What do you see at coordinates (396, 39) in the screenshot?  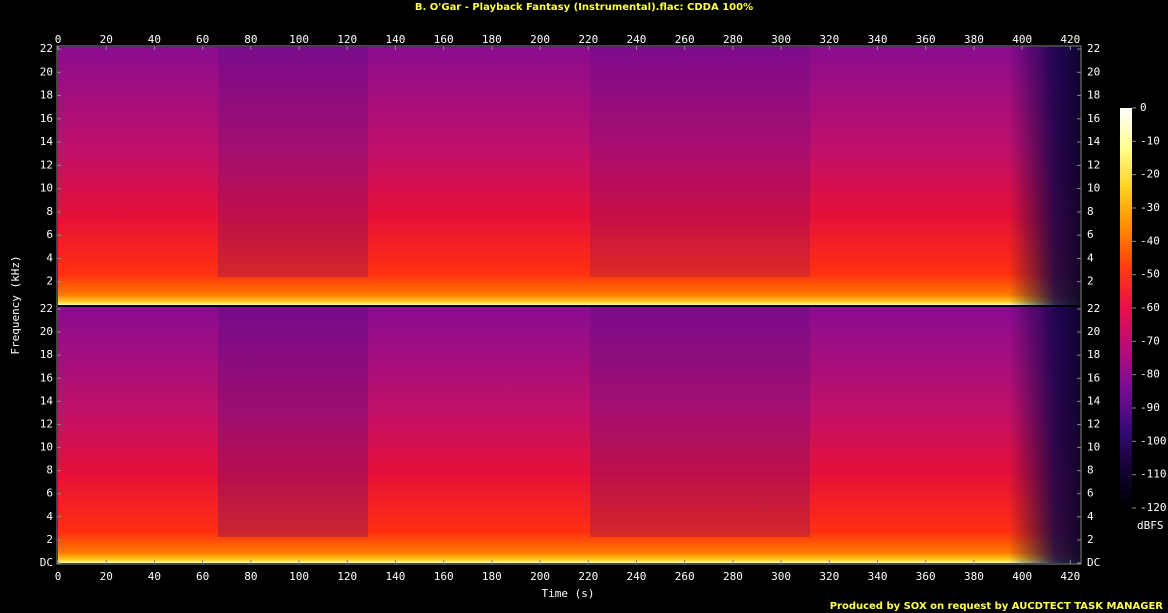 I see `x-tick-label: 140` at bounding box center [396, 39].